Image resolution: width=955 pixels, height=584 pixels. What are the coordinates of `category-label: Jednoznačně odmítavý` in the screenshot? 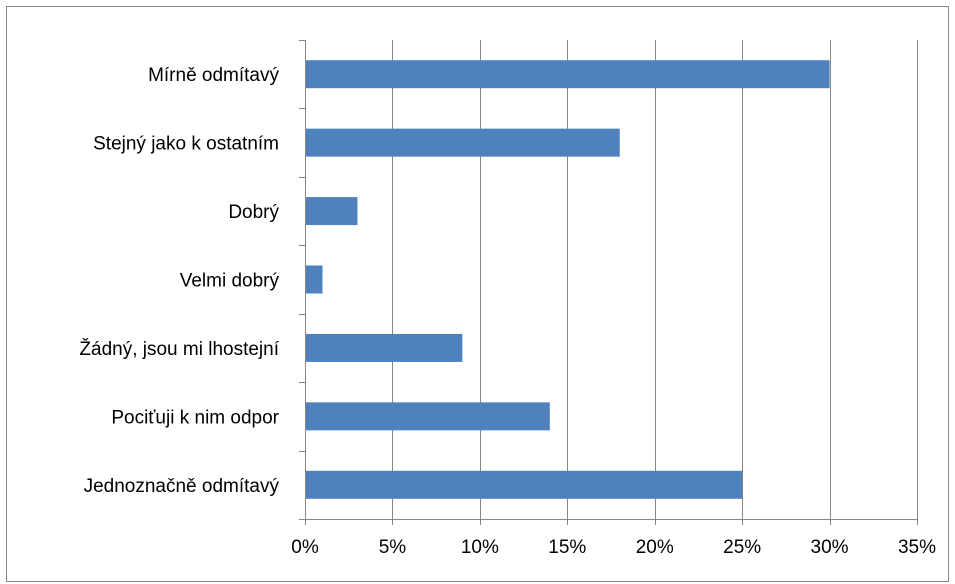 It's located at (182, 486).